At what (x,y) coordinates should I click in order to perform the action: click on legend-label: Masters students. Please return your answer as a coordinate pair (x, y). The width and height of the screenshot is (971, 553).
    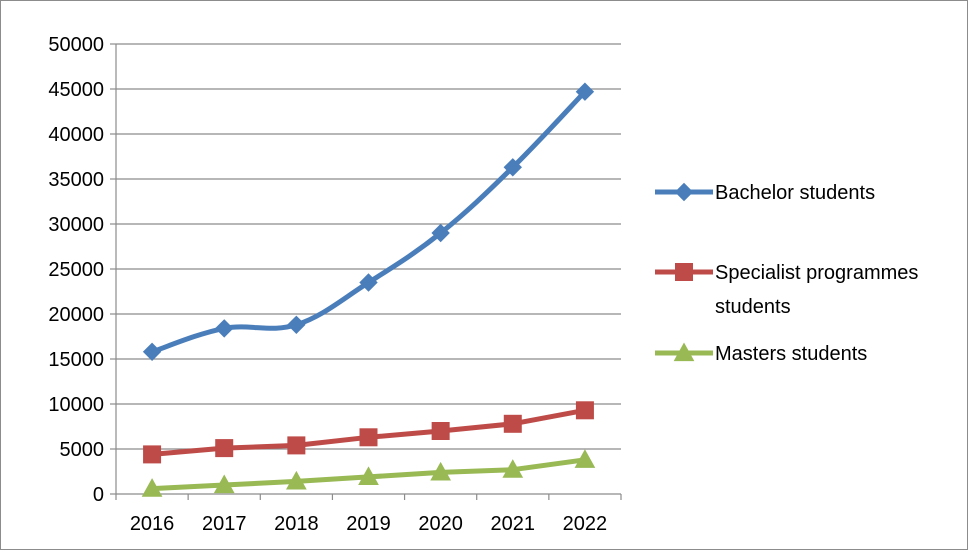
    Looking at the image, I should click on (791, 354).